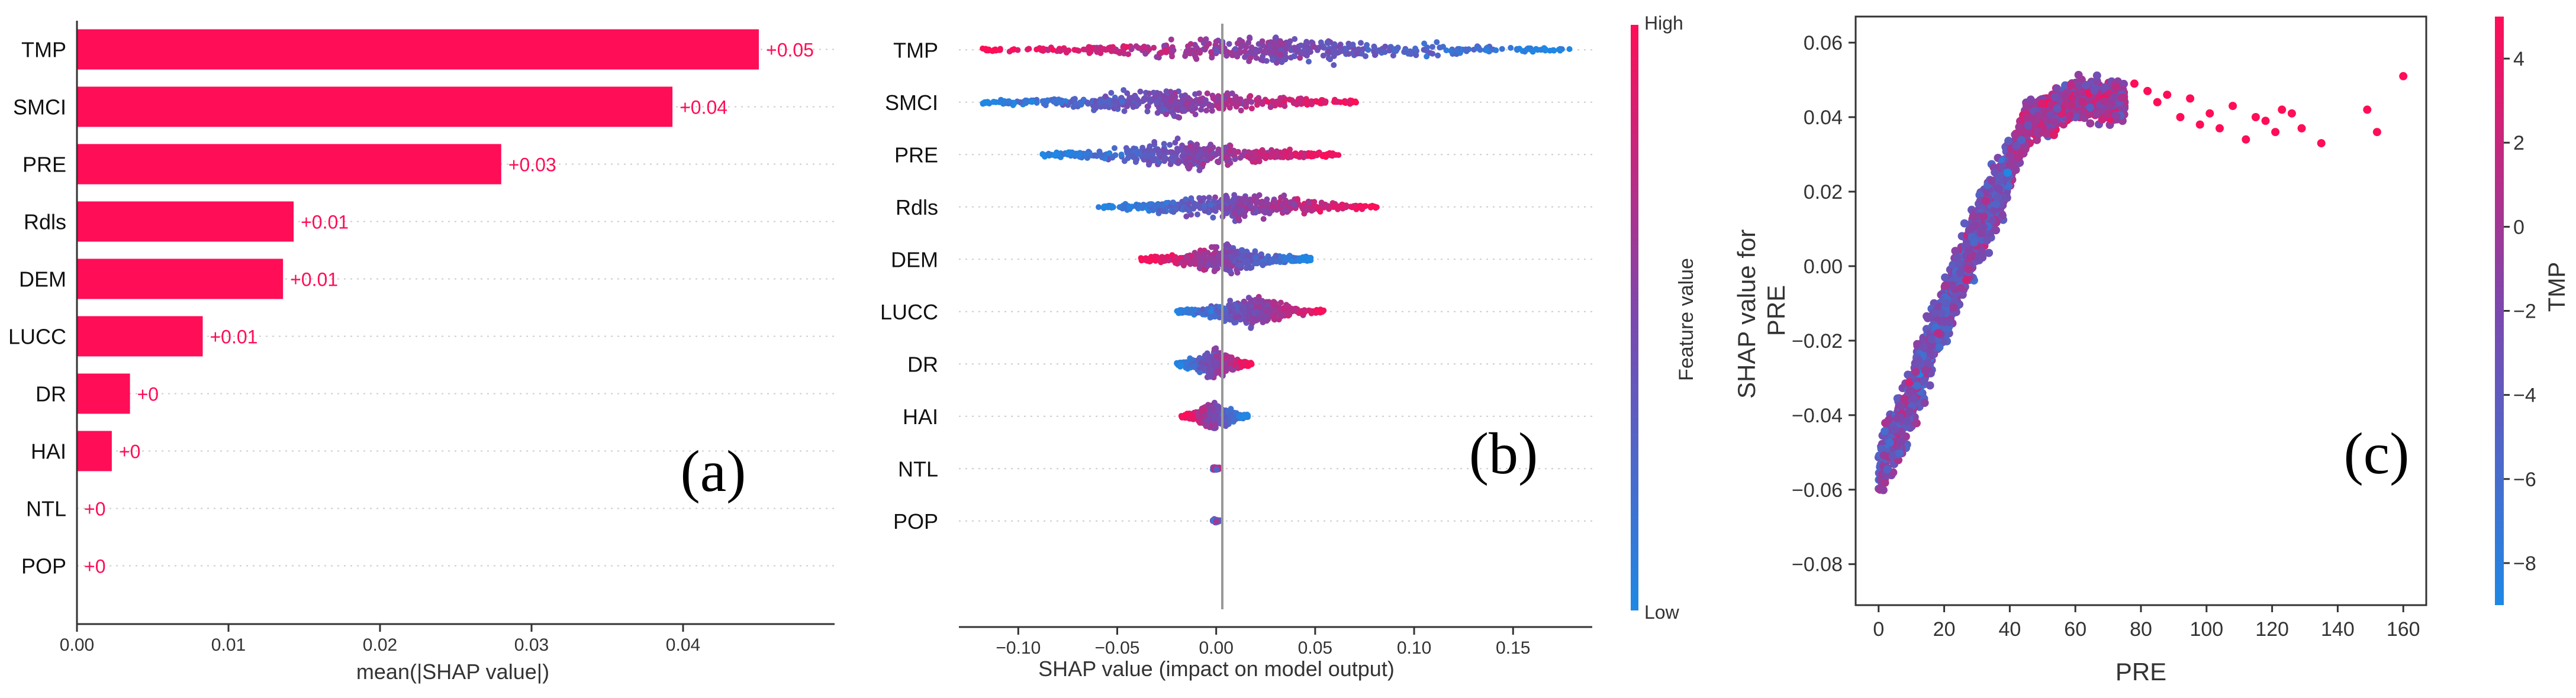  Describe the element at coordinates (140, 336) in the screenshot. I see `panel-a-bar-lucc` at that location.